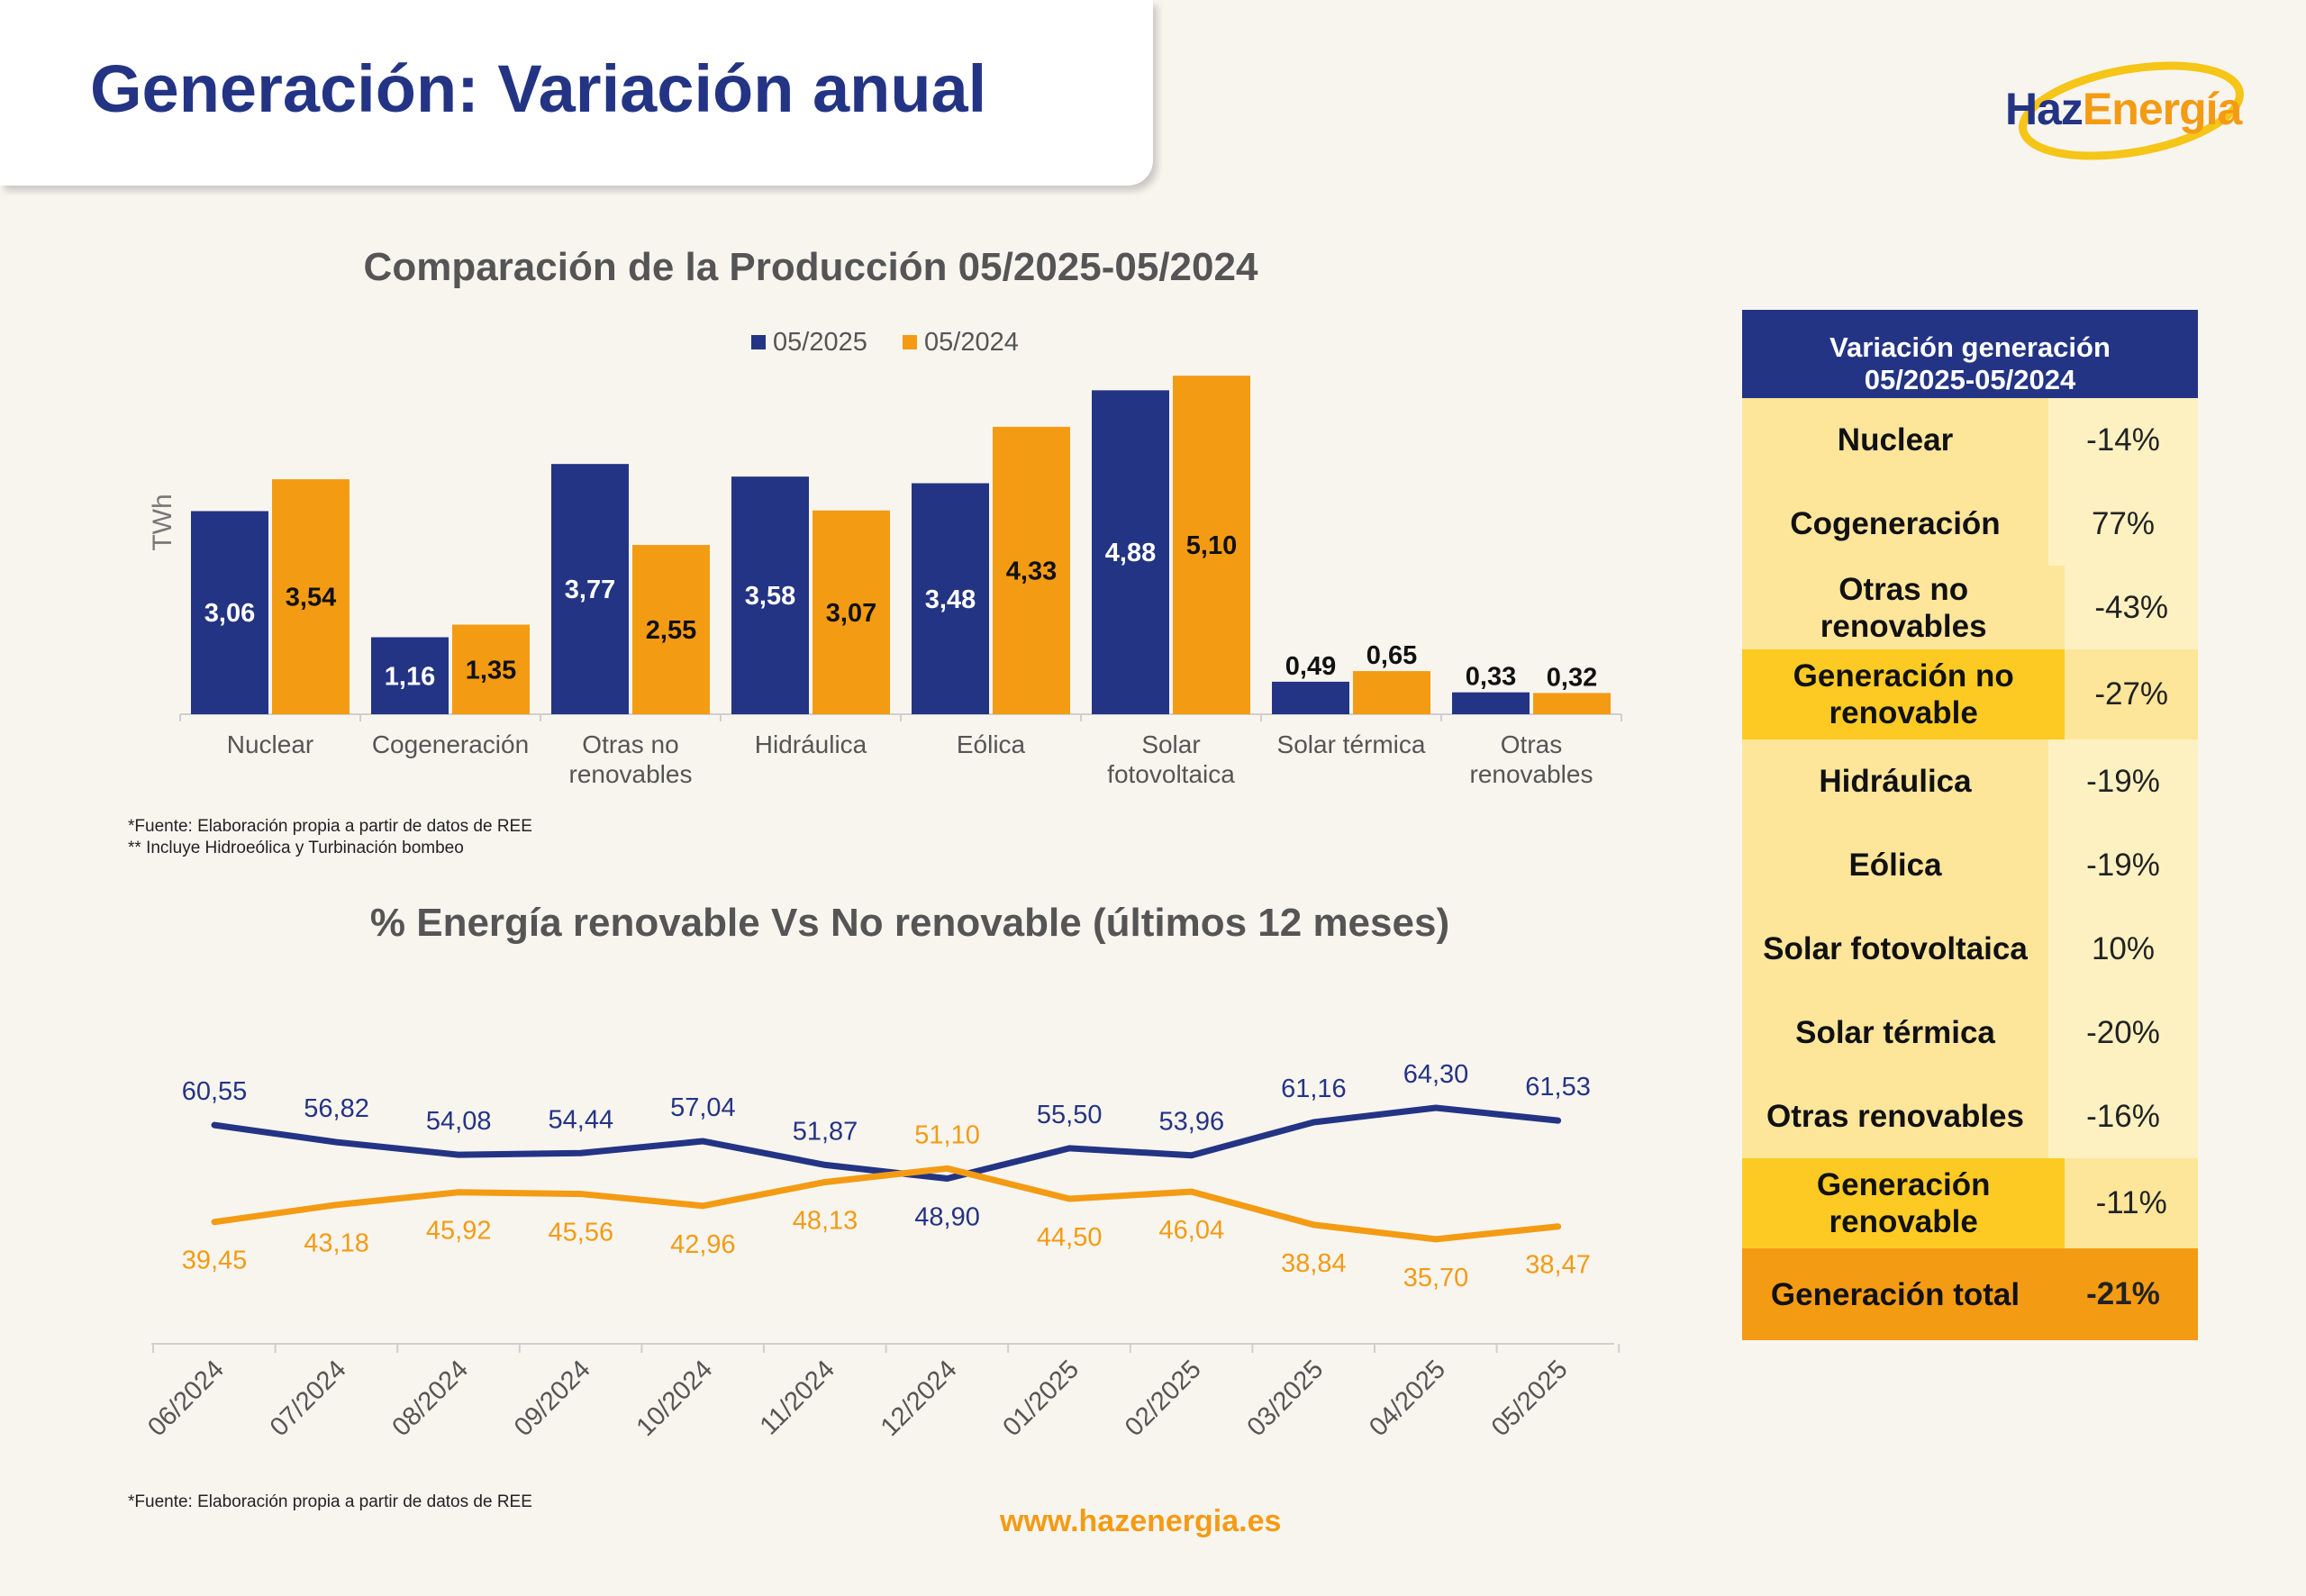  Describe the element at coordinates (1531, 759) in the screenshot. I see `category-label: Otras renovables` at that location.